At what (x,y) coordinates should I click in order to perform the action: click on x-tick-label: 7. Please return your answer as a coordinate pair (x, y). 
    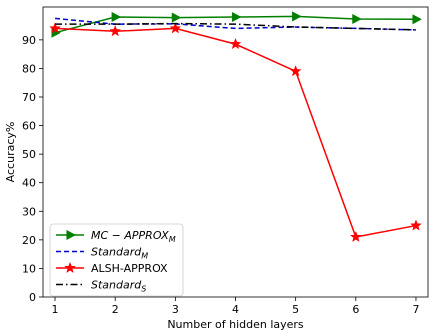
    Looking at the image, I should click on (415, 309).